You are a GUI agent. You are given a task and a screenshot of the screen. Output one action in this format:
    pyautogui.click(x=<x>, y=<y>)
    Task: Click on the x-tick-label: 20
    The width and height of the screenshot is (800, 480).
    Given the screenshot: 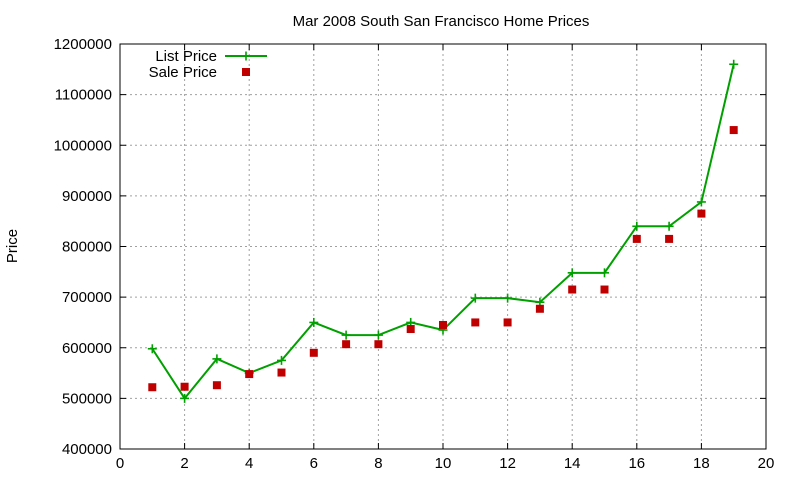 What is the action you would take?
    pyautogui.click(x=766, y=463)
    